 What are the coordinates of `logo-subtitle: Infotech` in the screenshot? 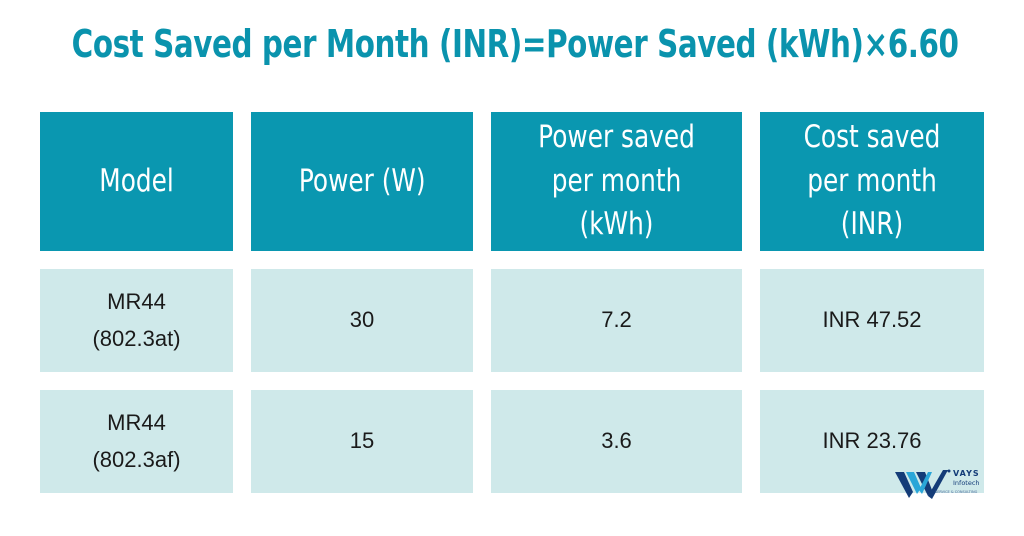 It's located at (966, 483).